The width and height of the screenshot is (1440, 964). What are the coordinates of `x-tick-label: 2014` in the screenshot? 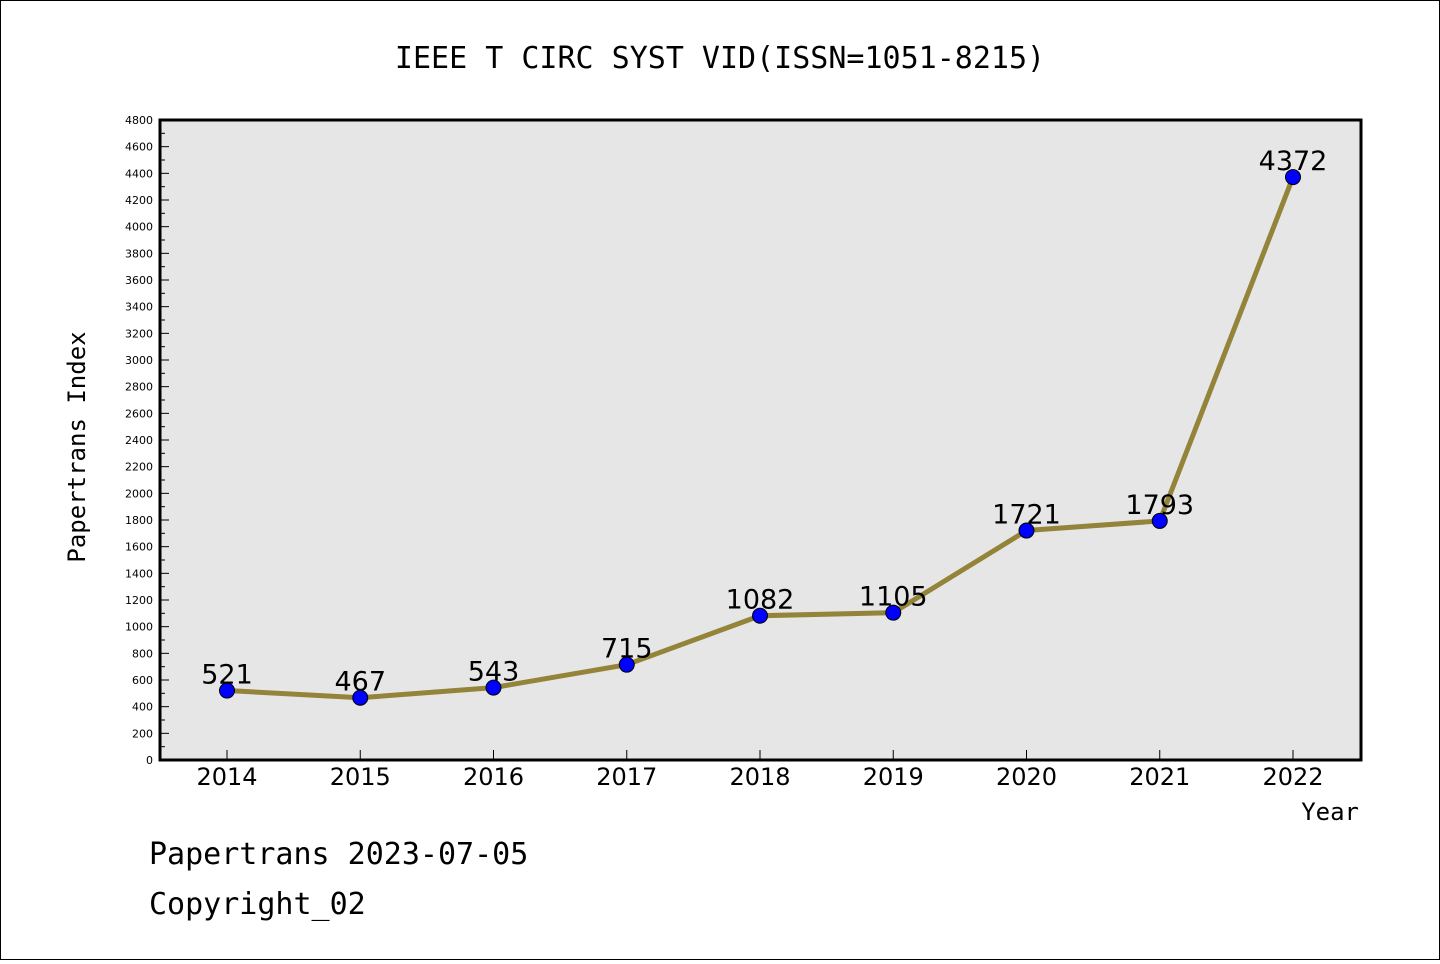 It's located at (226, 777).